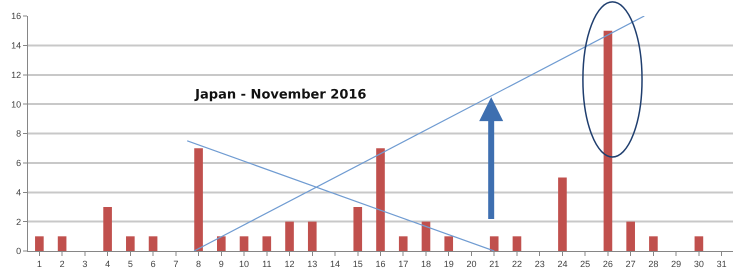 The image size is (739, 277). Describe the element at coordinates (16, 16) in the screenshot. I see `y-tick-label: 16` at that location.